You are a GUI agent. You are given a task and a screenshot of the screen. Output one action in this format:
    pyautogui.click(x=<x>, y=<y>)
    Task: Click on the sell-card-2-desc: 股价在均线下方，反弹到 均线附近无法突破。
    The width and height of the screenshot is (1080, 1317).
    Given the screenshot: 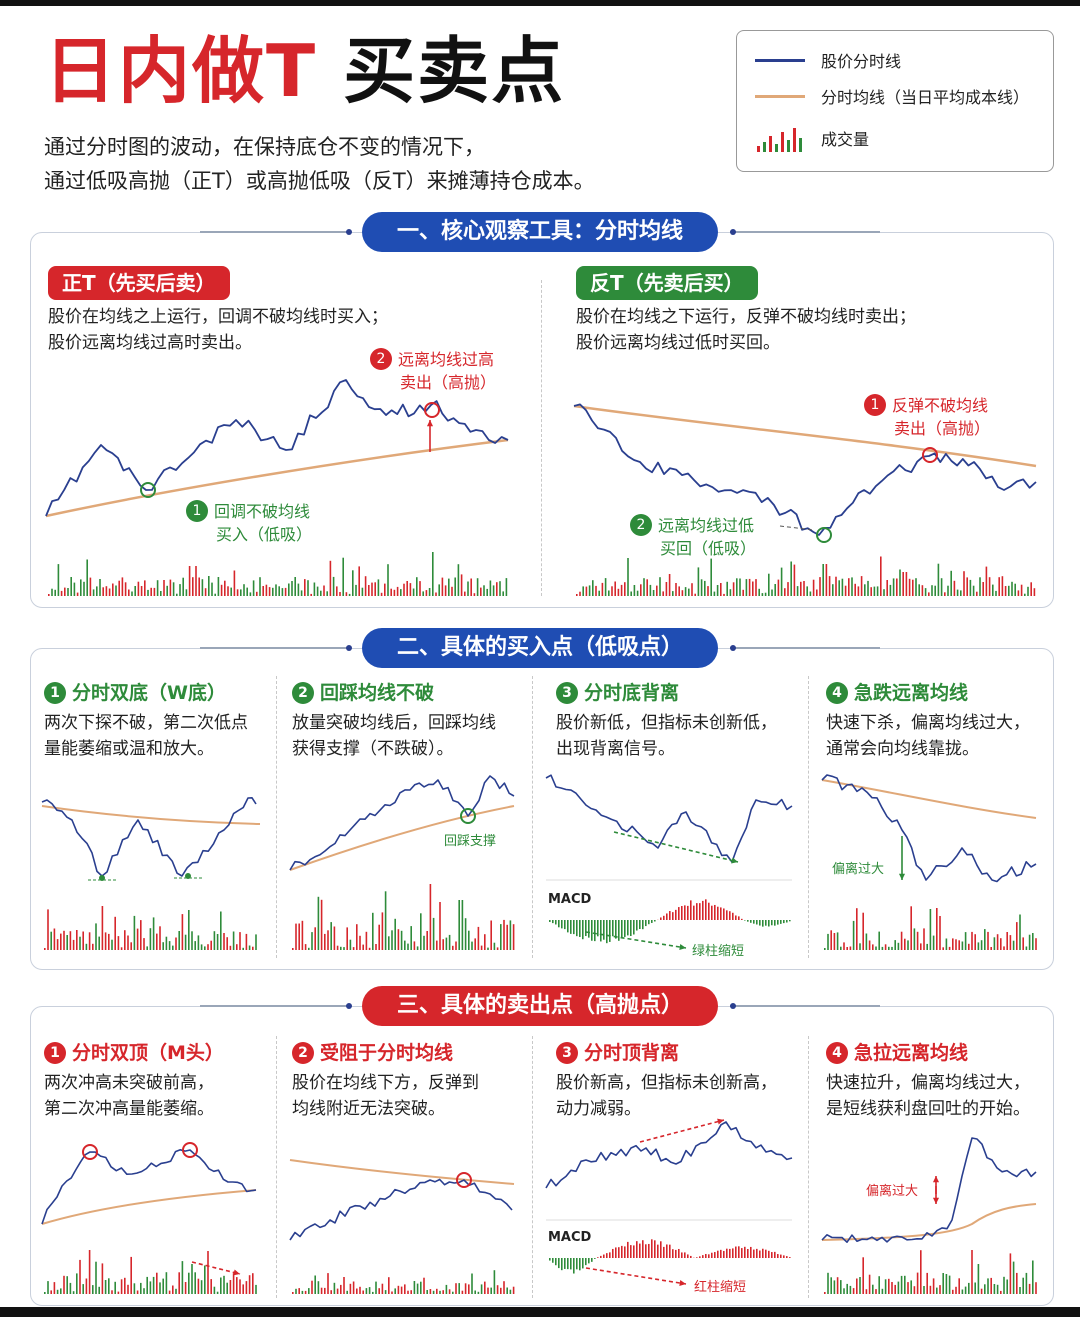 What is the action you would take?
    pyautogui.click(x=385, y=1096)
    